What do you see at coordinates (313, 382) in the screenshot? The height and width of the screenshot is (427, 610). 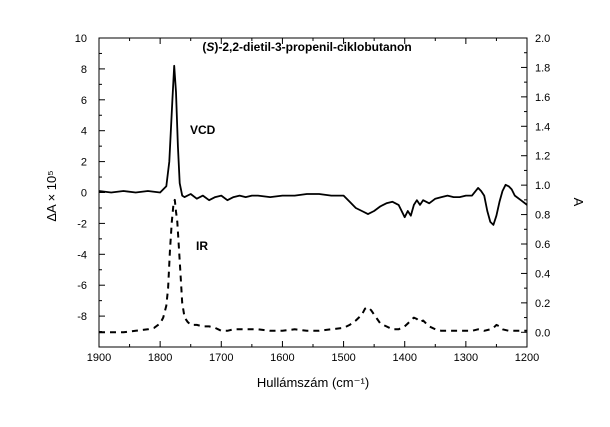 I see `x-axis-title: Hullámszám (cm⁻¹)` at bounding box center [313, 382].